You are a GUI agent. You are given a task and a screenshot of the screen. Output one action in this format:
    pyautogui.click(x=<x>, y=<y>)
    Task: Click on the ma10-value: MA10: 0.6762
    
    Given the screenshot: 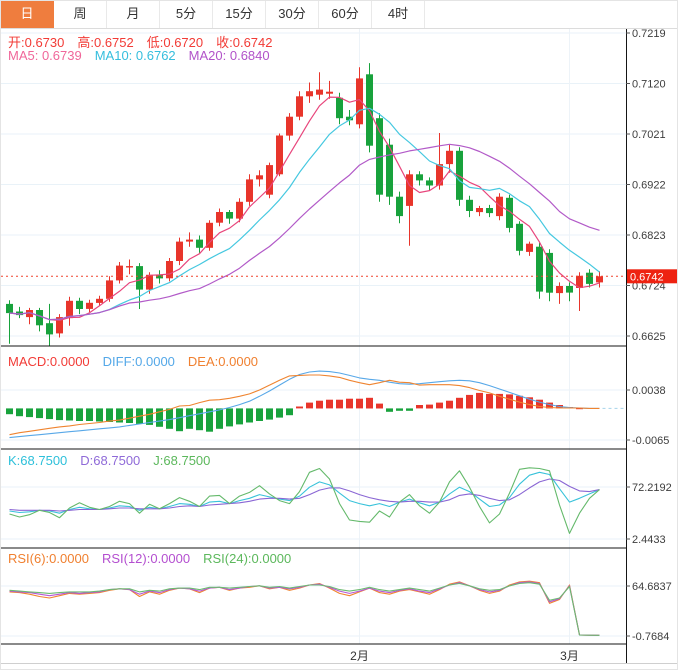 What is the action you would take?
    pyautogui.click(x=135, y=55)
    